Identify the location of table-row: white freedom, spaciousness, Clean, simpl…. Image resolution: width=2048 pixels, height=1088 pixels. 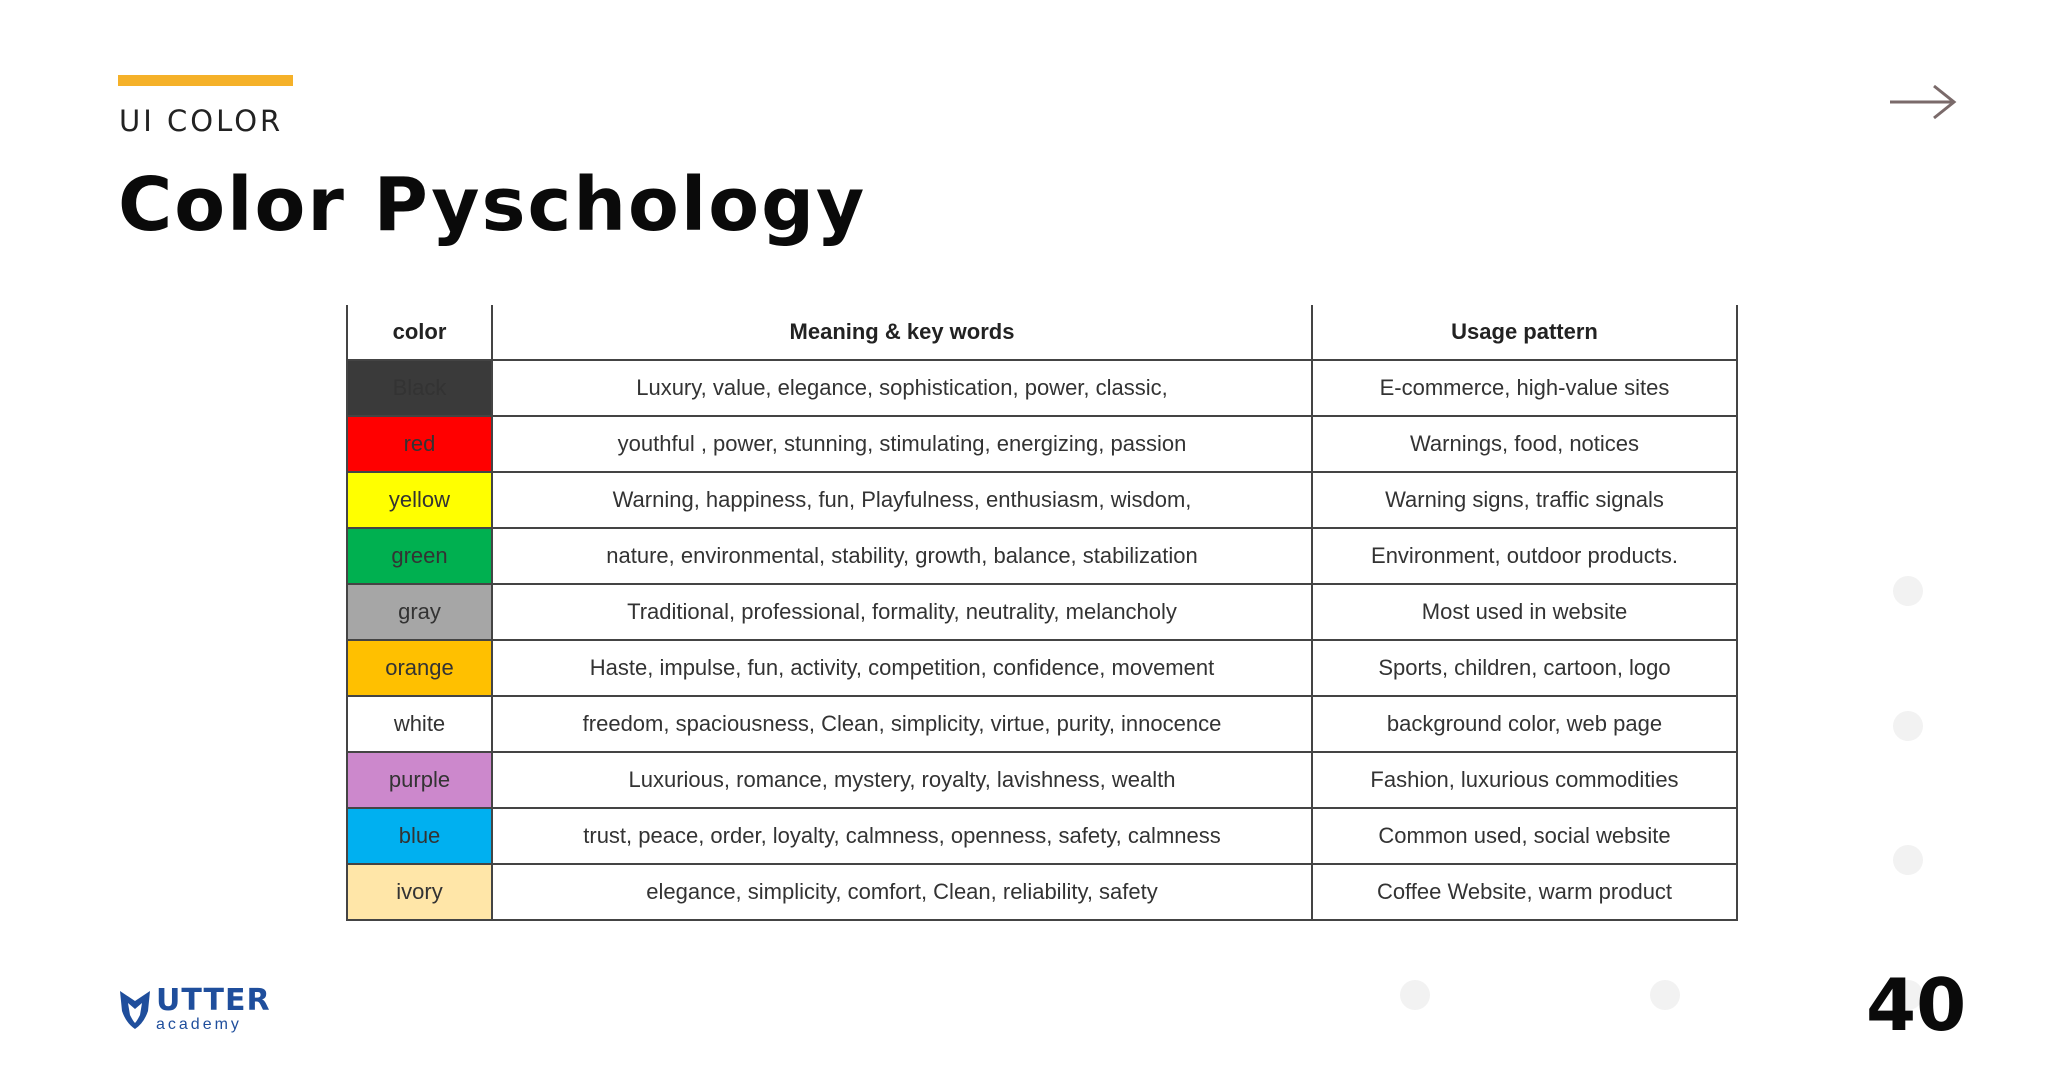
(1042, 724).